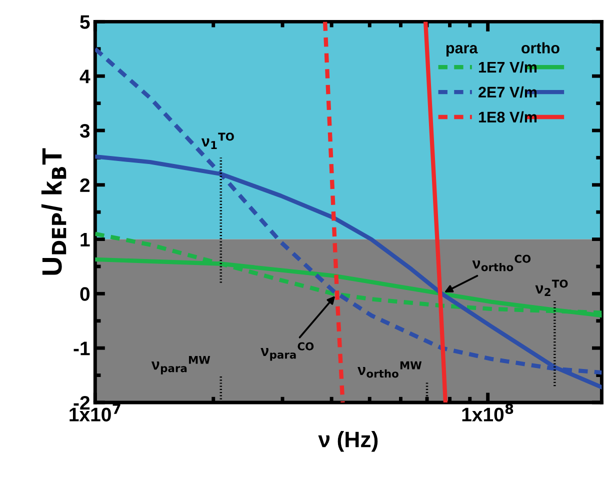  What do you see at coordinates (287, 351) in the screenshot?
I see `annotation: ν$_{para}$$^{CO}$` at bounding box center [287, 351].